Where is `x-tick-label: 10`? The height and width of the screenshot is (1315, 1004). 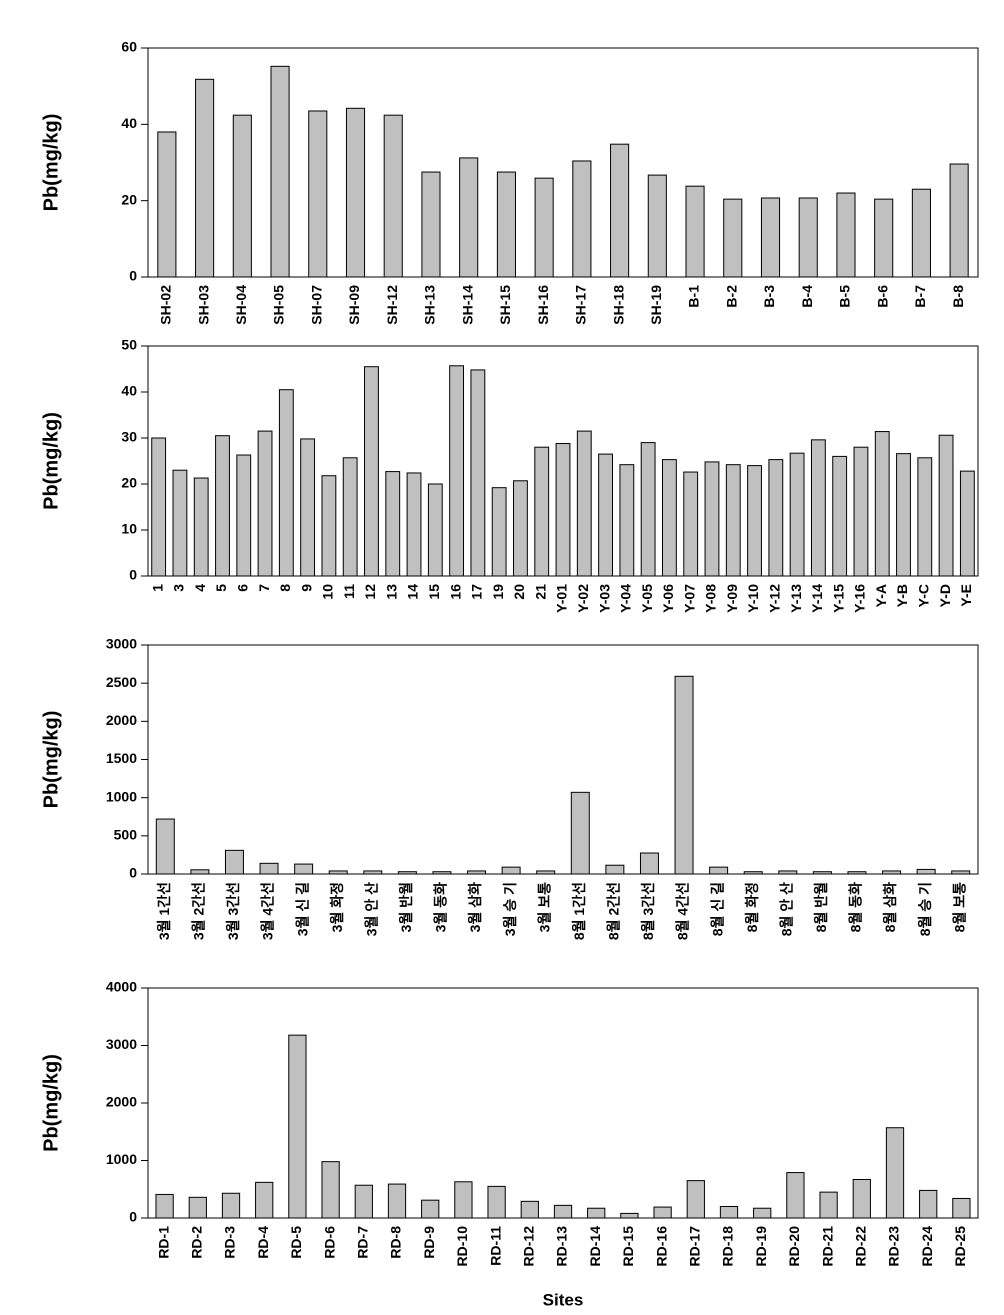 x-tick-label: 10 is located at coordinates (328, 592).